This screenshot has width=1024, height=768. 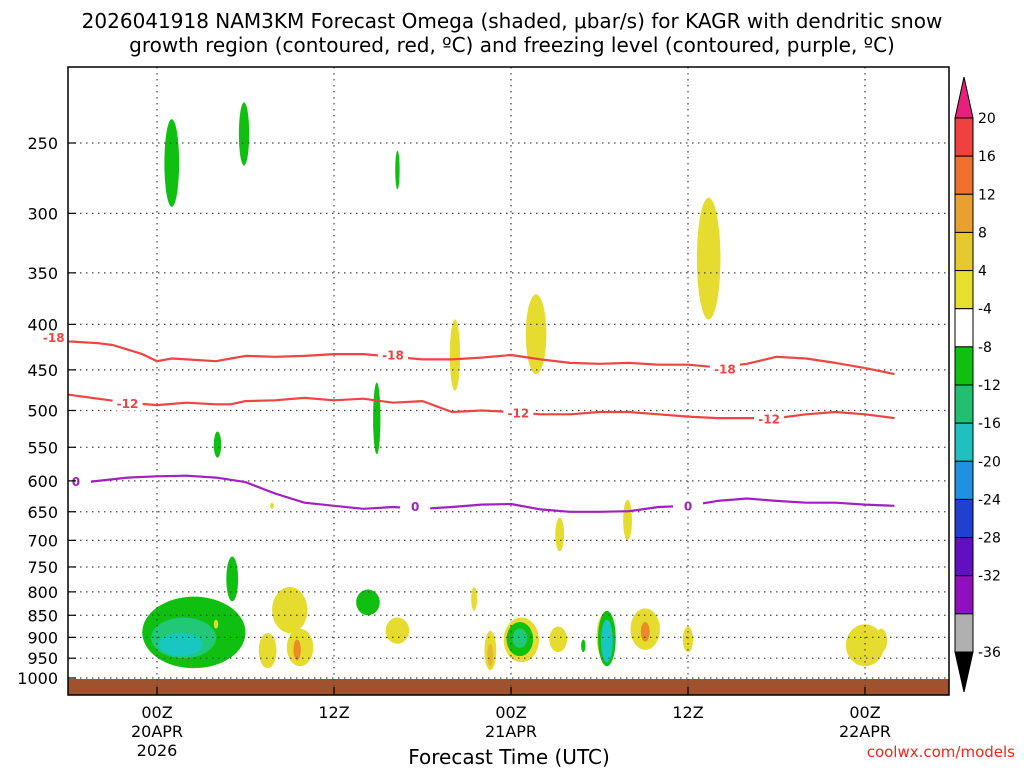 I want to click on credit-text: coolwx.com/models, so click(x=941, y=752).